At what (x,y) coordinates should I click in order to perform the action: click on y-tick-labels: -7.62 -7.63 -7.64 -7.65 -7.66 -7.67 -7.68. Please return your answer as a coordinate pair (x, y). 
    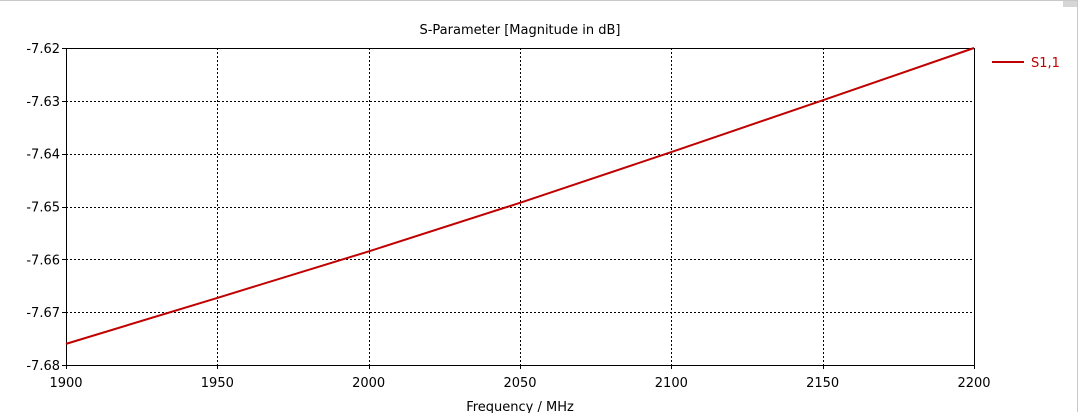
    Looking at the image, I should click on (43, 208).